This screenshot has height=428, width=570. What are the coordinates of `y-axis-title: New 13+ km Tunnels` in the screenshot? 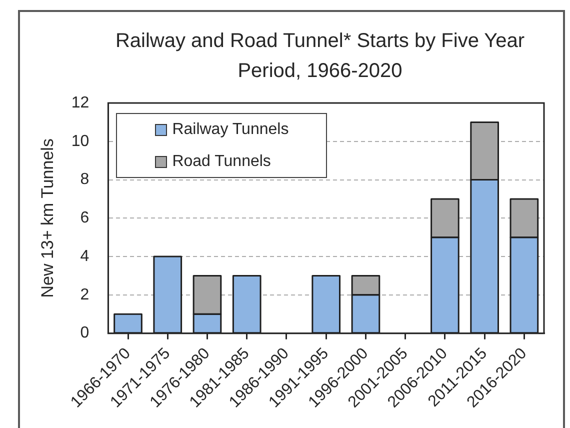 It's located at (47, 218).